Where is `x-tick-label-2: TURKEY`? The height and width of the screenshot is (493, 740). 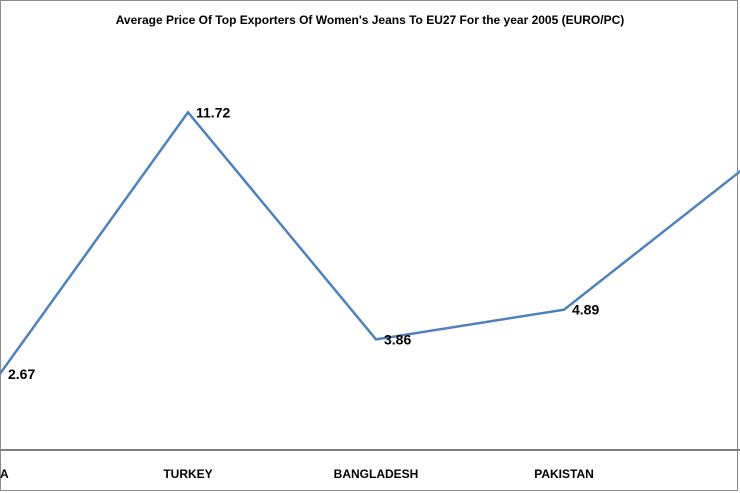 x-tick-label-2: TURKEY is located at coordinates (187, 474).